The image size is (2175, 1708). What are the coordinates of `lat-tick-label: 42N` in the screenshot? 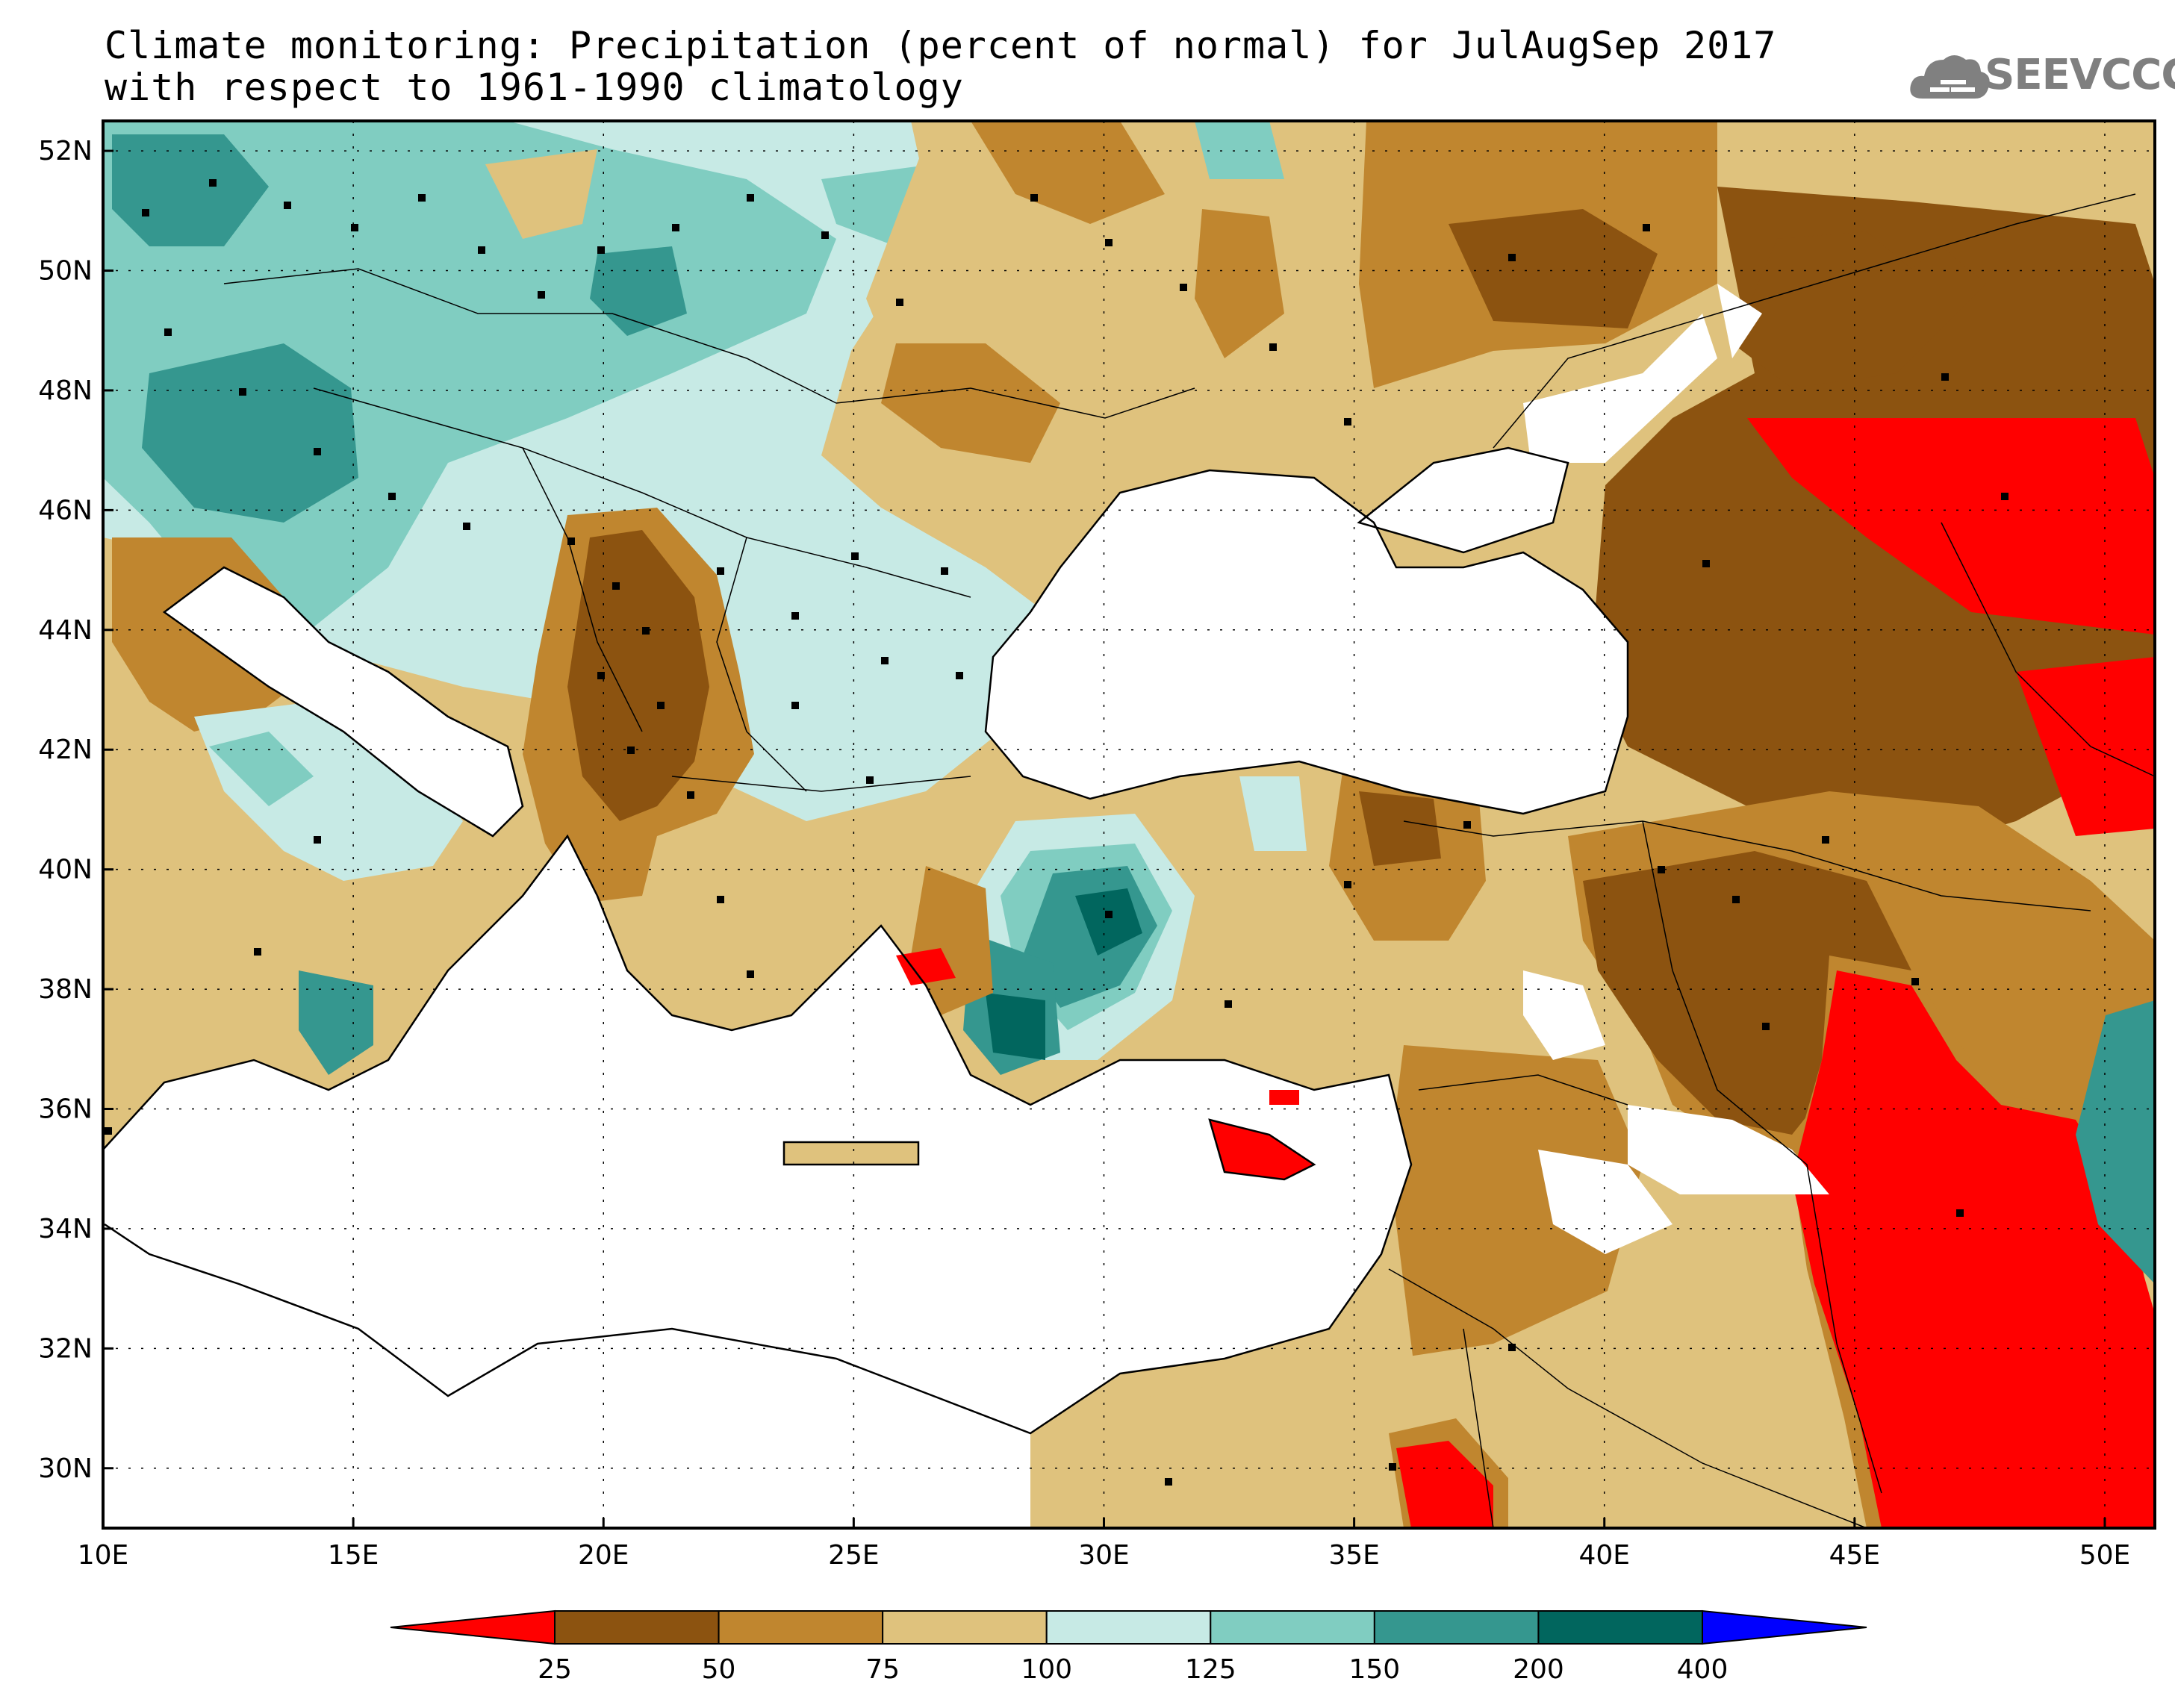 It's located at (65, 750).